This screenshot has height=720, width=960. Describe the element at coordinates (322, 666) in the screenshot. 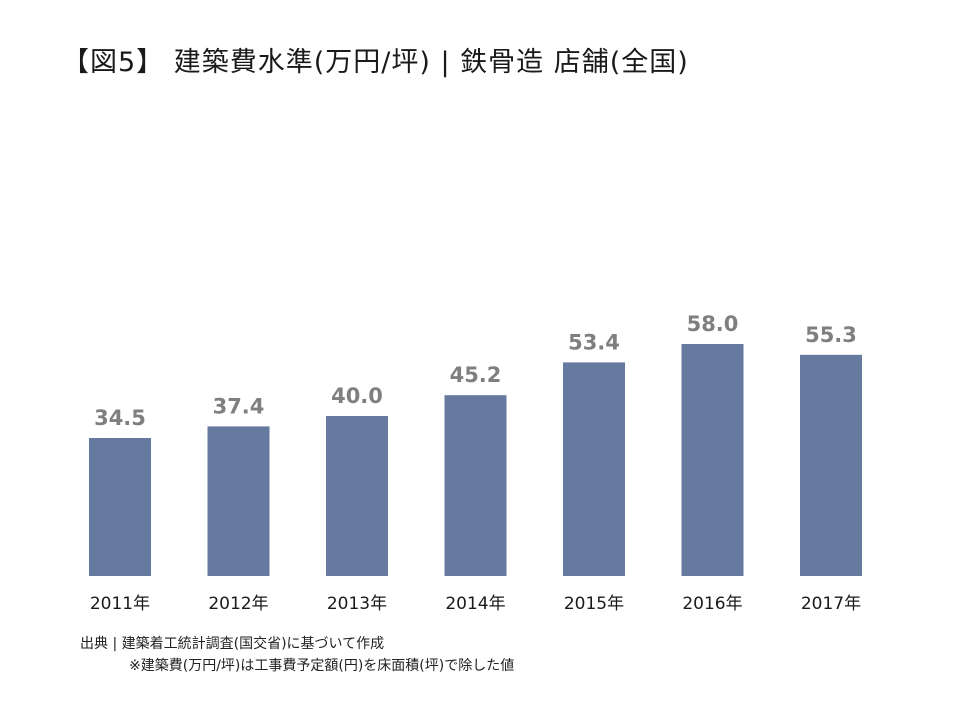

I see `footnote: ※建築費(万円/坪)は工事費予定額(円)を床面積(坪)で除した値` at that location.